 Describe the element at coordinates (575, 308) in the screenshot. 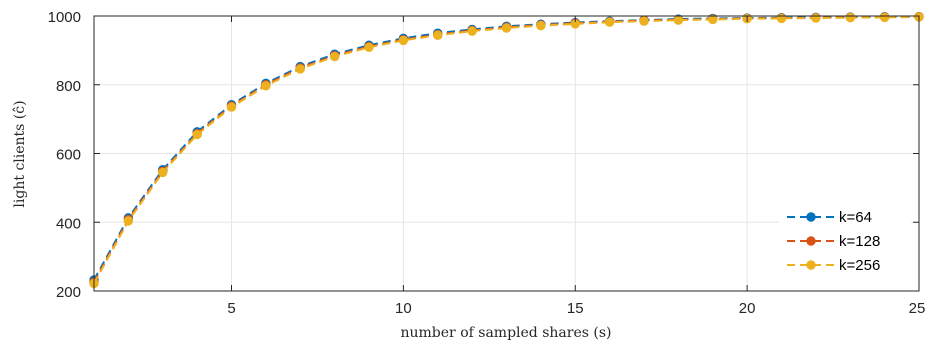

I see `x-tick-label: 15` at that location.